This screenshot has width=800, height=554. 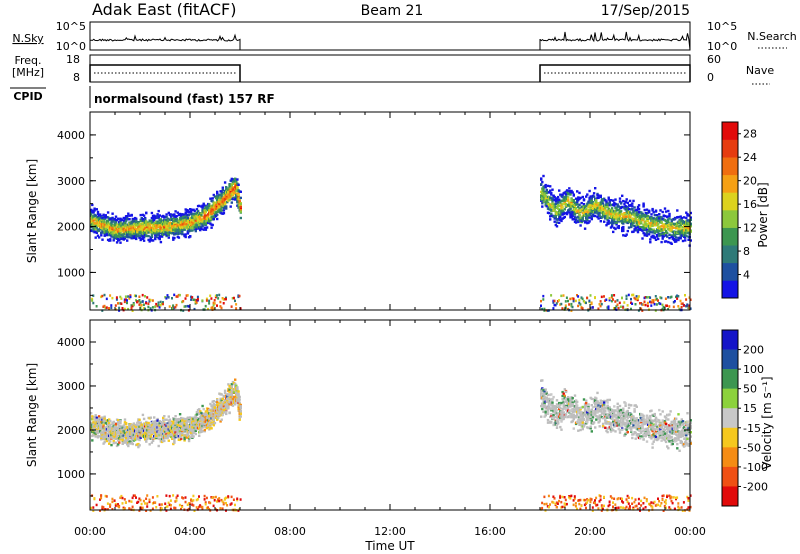 I want to click on nsearch-tick-top: 10^5, so click(x=722, y=26).